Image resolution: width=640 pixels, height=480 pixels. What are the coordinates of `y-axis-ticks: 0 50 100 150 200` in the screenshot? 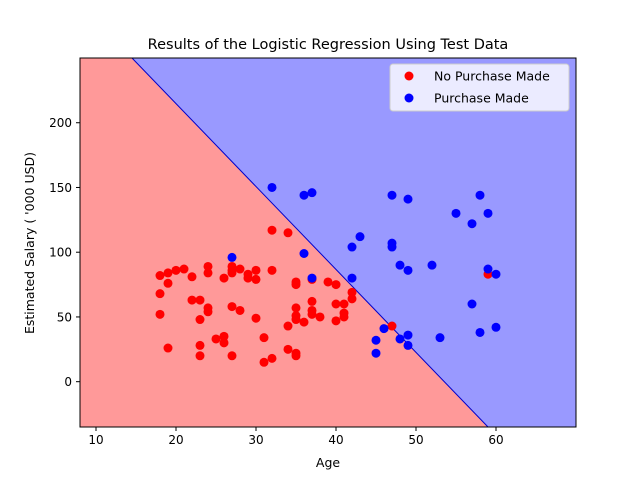 It's located at (64, 252).